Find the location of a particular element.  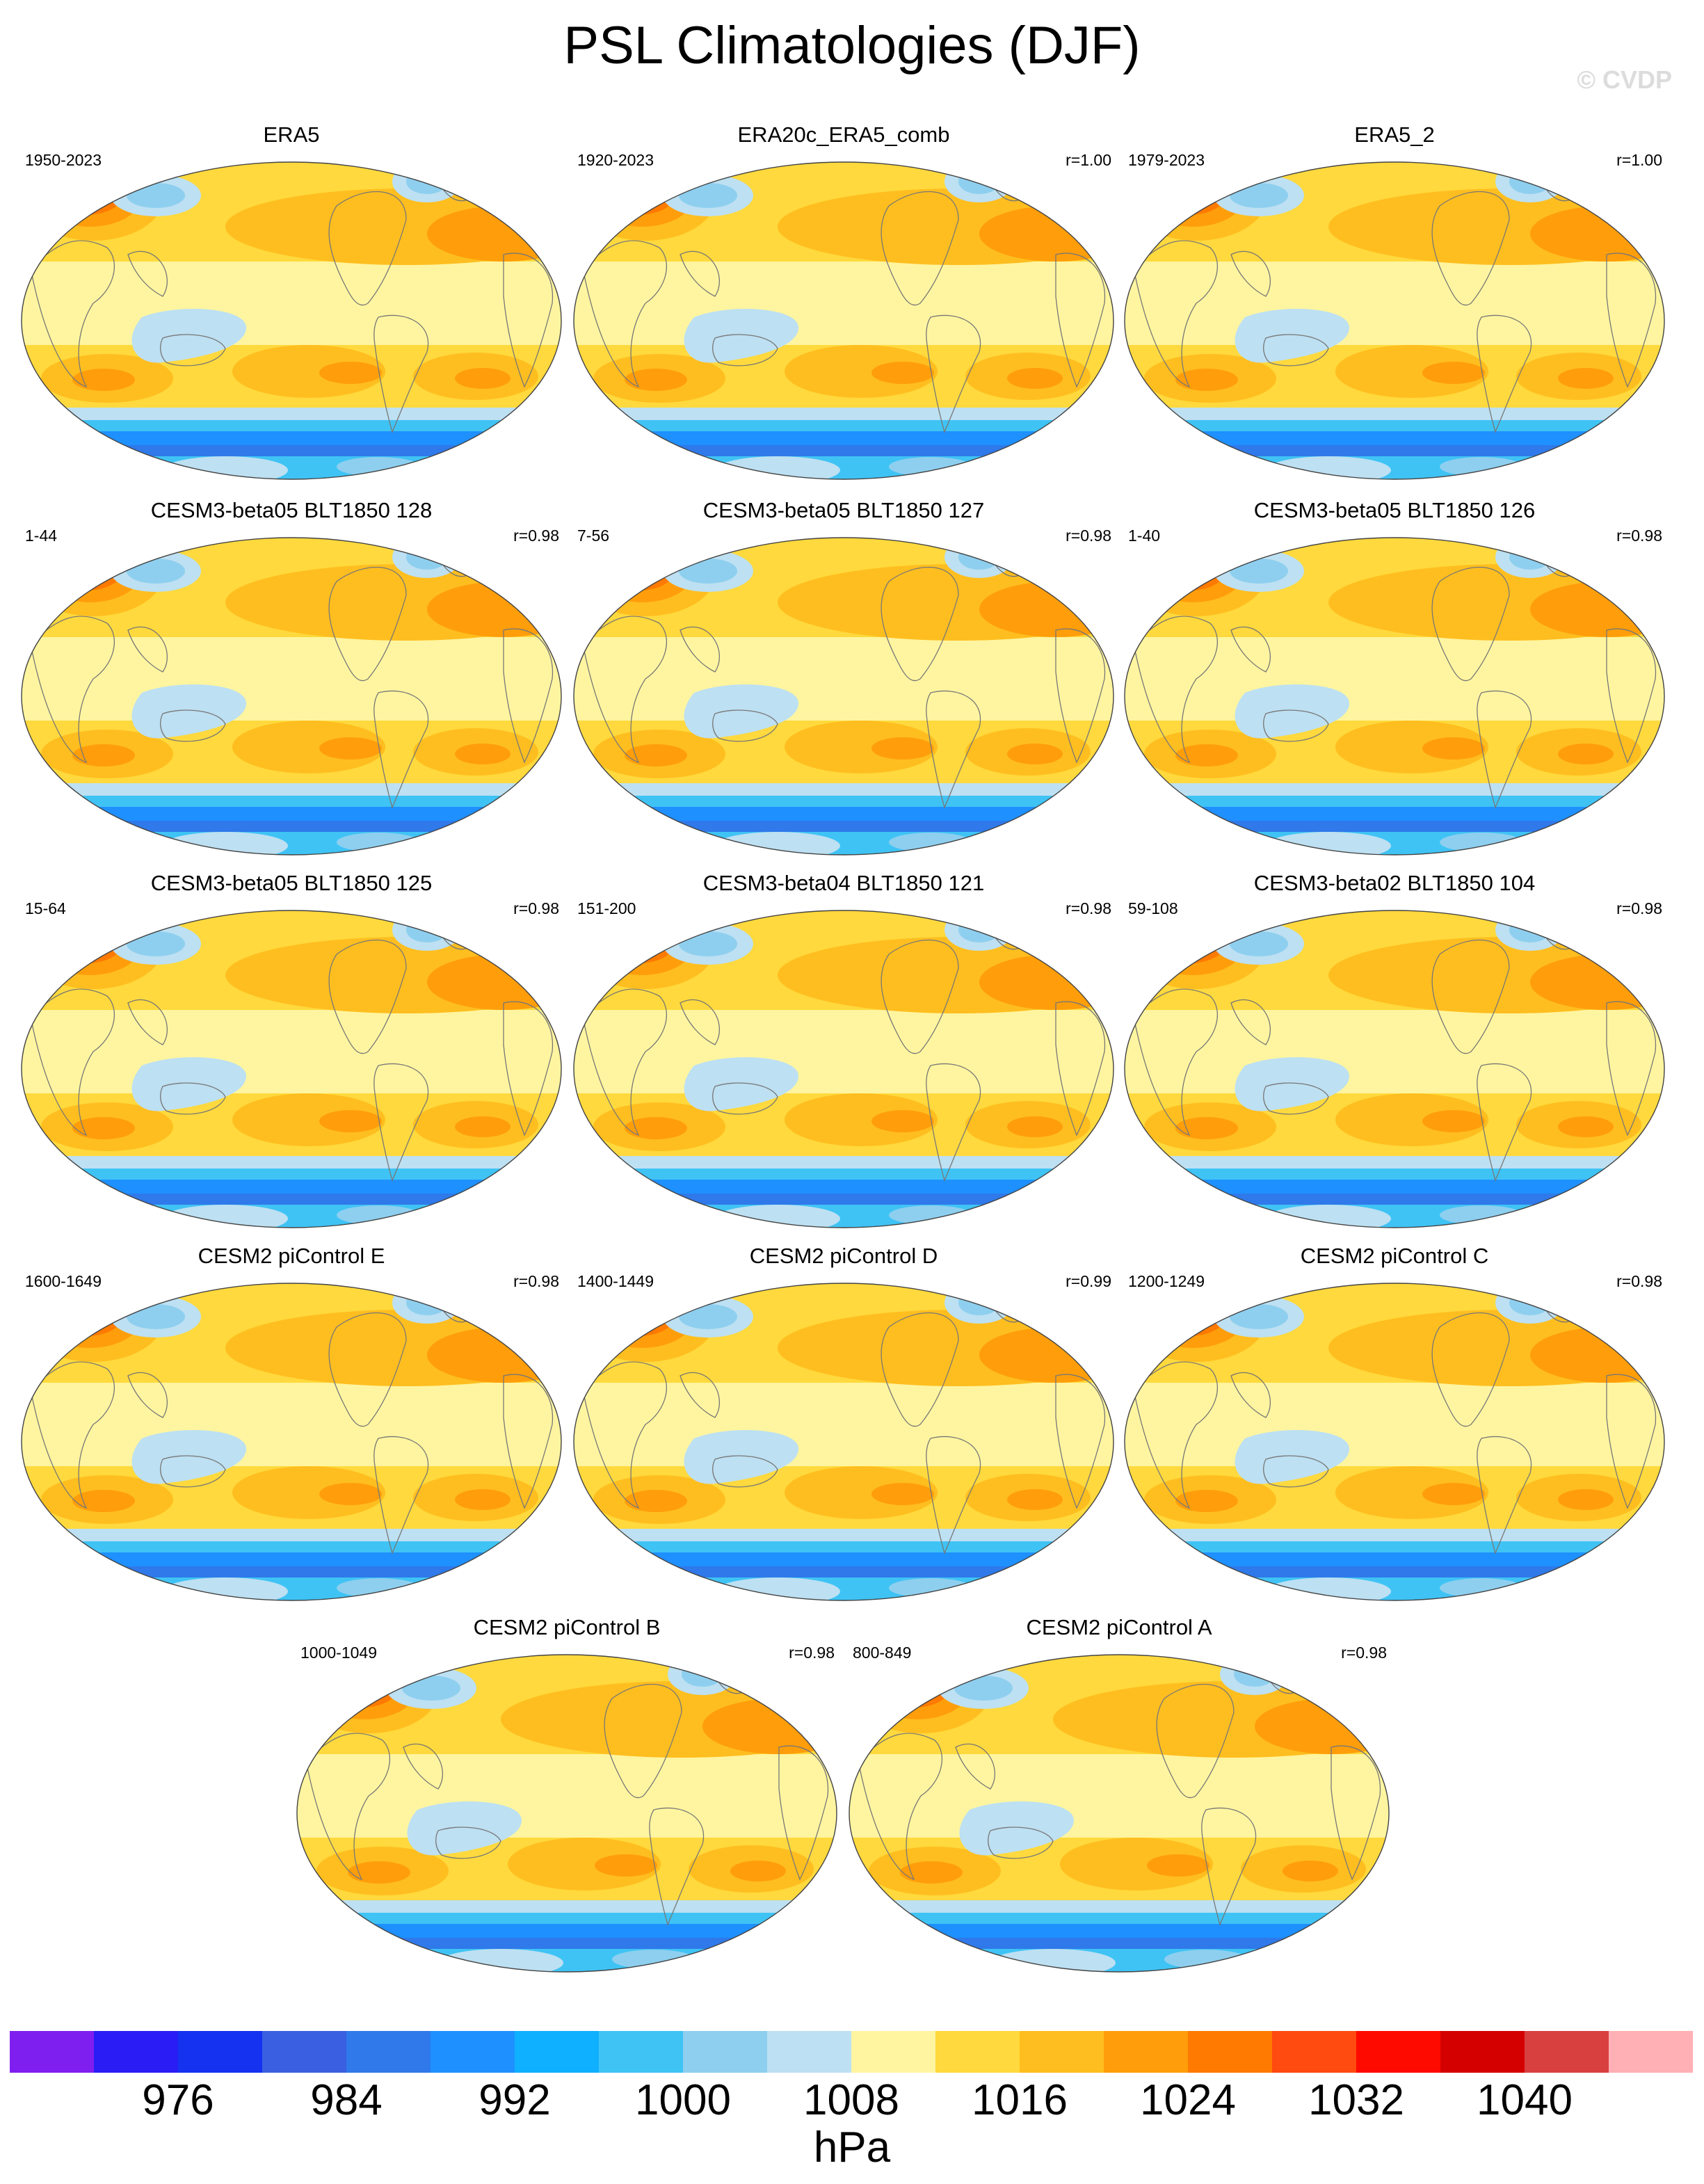

panel-years: 1600-1649 is located at coordinates (63, 1281).